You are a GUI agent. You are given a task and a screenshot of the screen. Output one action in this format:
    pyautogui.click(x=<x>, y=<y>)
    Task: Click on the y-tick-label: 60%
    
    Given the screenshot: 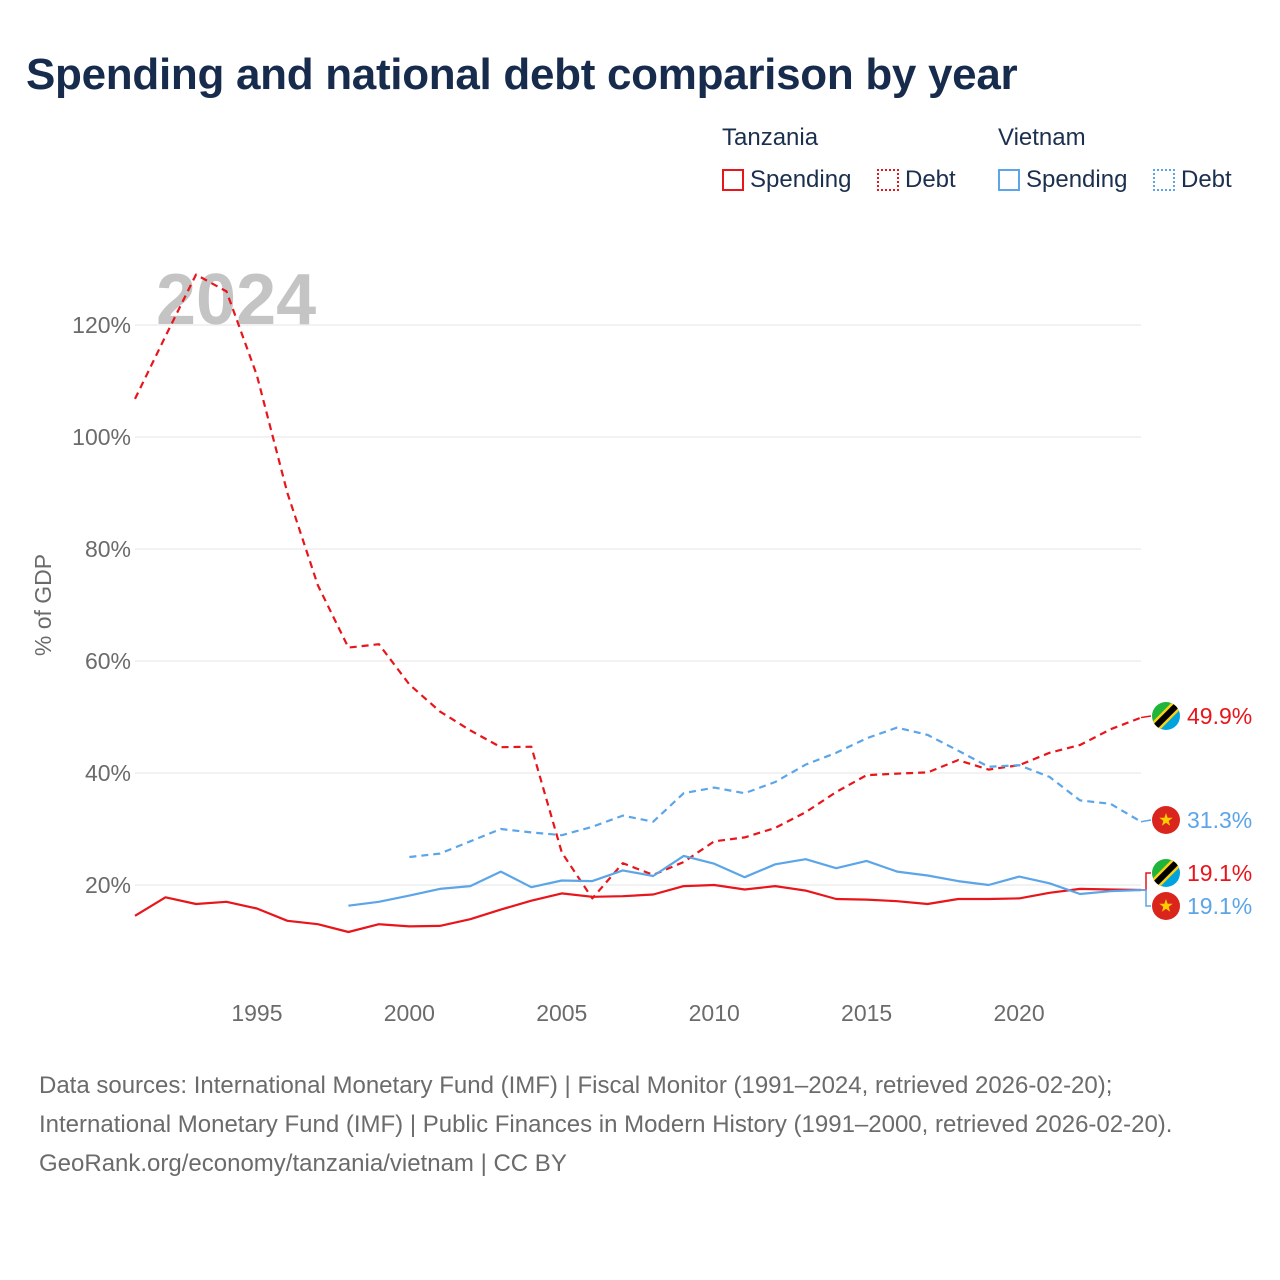 What is the action you would take?
    pyautogui.click(x=108, y=661)
    